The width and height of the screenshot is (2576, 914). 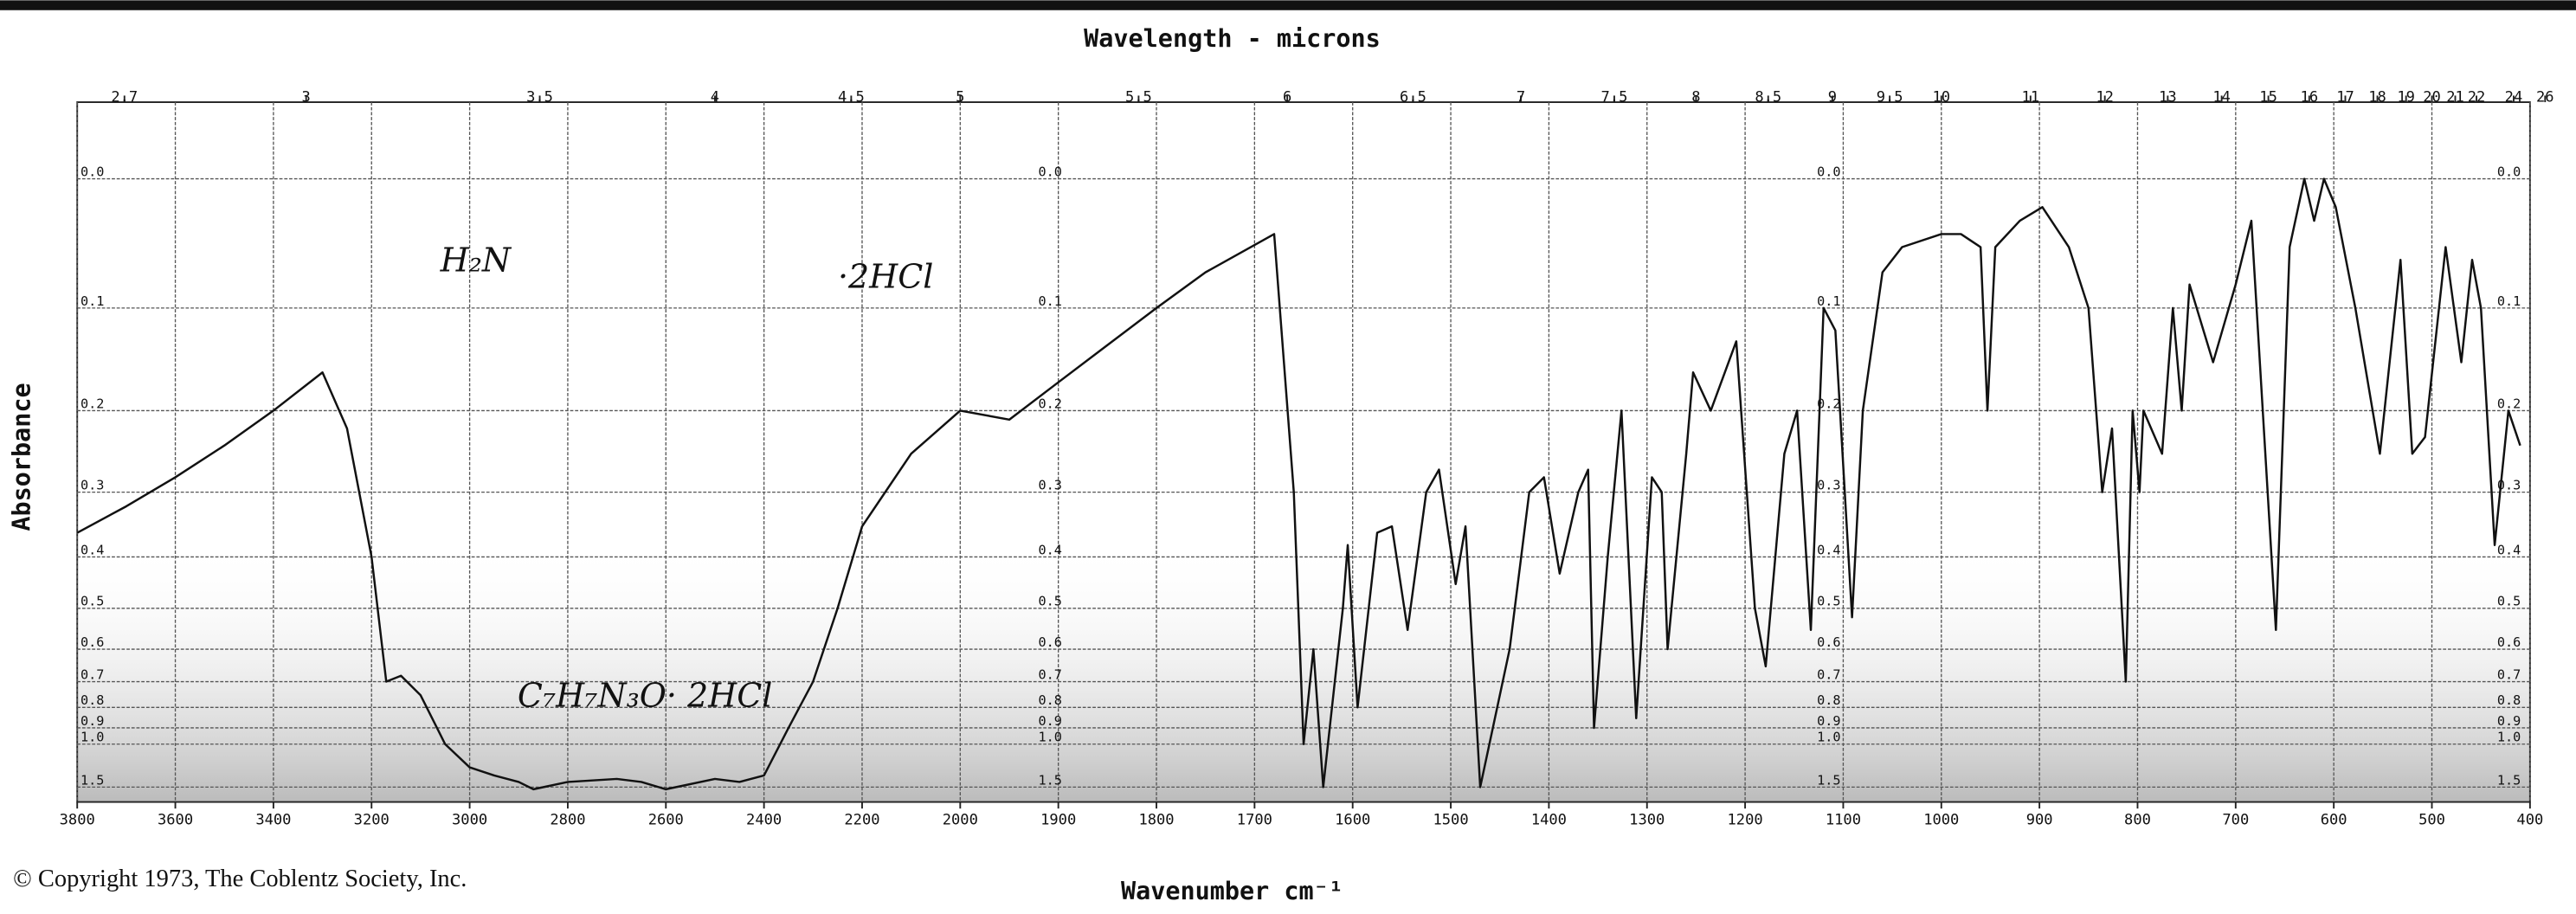 I want to click on x-tick-label: 3200, so click(x=372, y=820).